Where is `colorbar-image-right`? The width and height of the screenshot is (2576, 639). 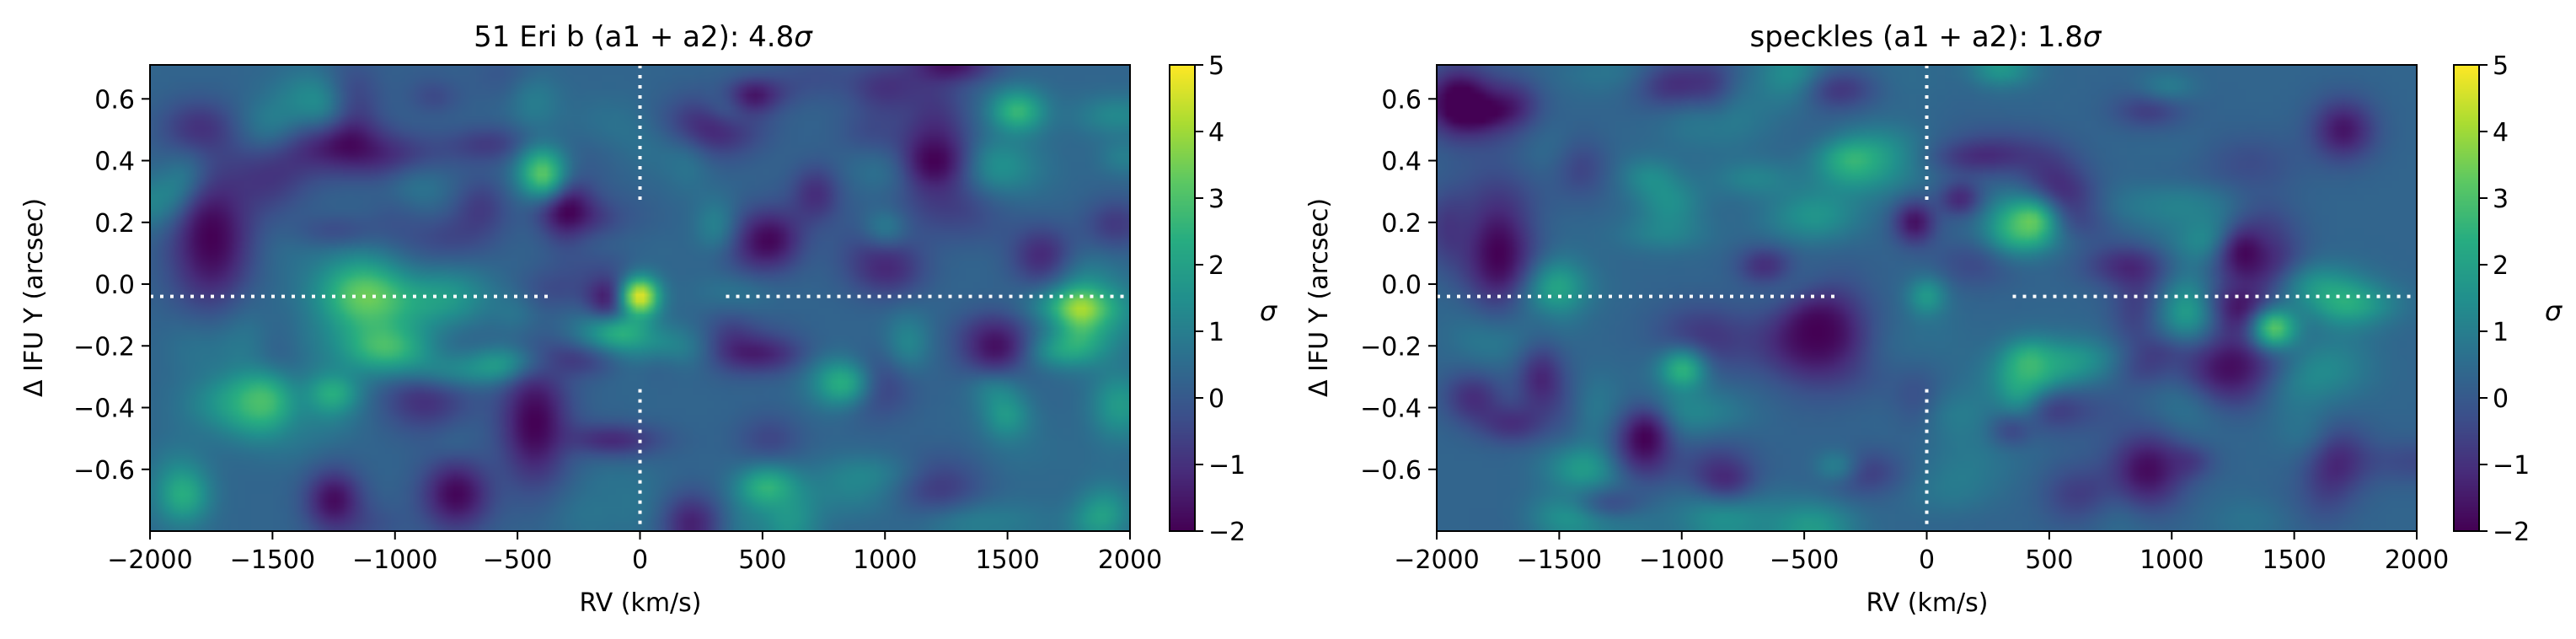 colorbar-image-right is located at coordinates (2466, 298).